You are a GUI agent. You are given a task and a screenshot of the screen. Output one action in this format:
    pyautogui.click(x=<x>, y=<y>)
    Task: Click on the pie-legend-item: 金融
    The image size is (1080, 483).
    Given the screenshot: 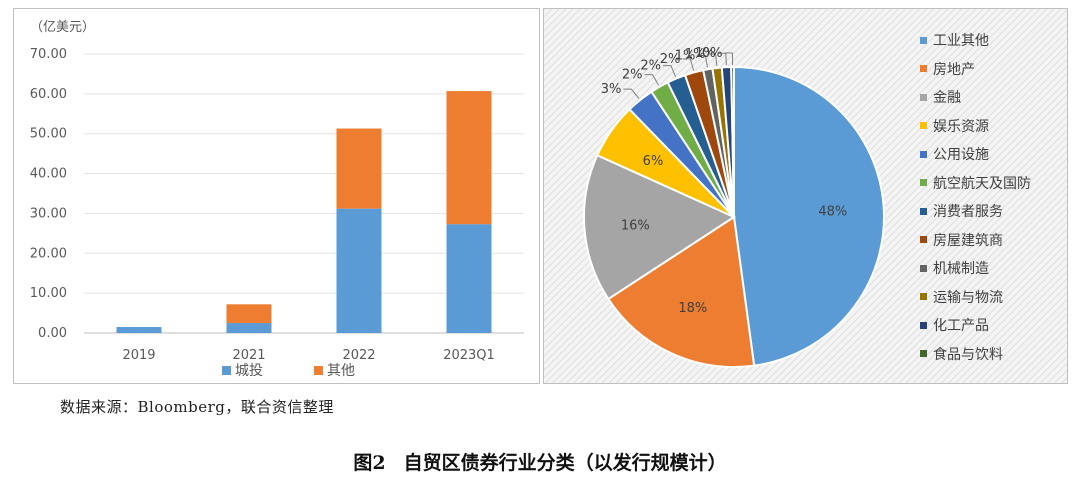 What is the action you would take?
    pyautogui.click(x=940, y=97)
    